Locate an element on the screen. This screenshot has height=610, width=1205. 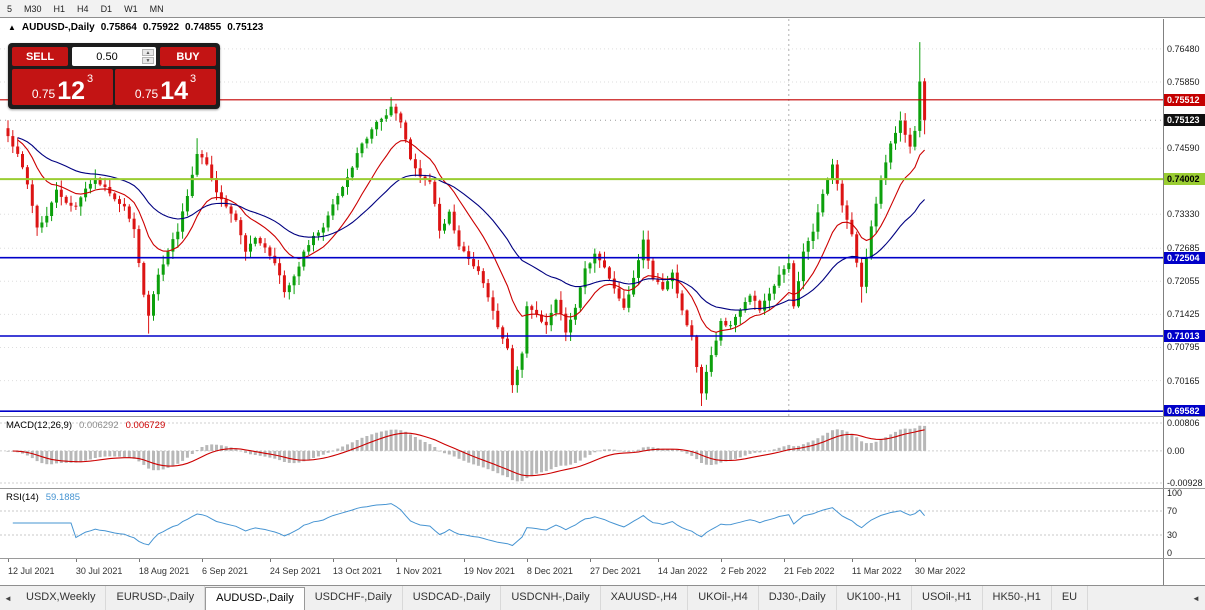
tab-usdcad-daily: USDCAD-,Daily is located at coordinates (452, 598).